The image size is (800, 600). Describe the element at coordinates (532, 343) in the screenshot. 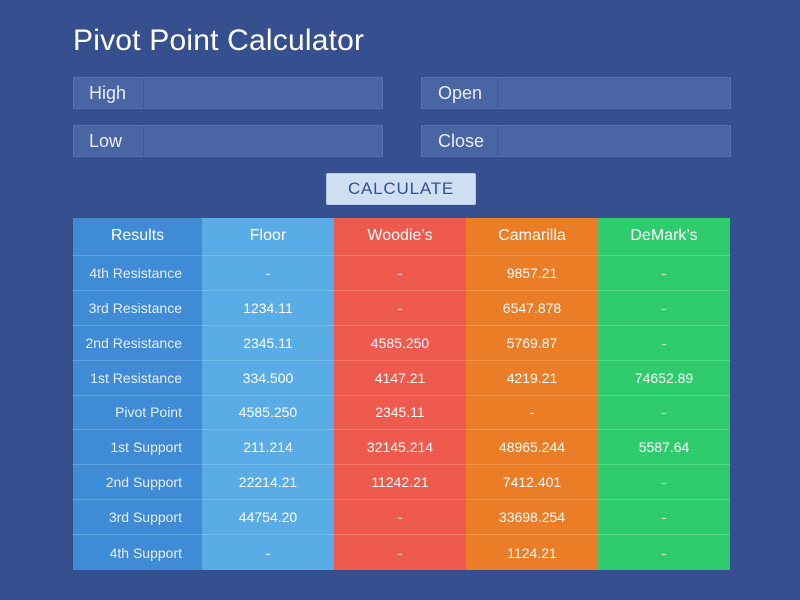

I see `camarilla-value: 5769.87` at that location.